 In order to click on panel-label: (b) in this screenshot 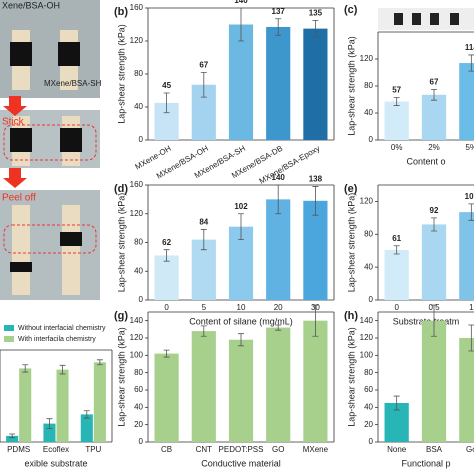, I will do `click(121, 12)`.